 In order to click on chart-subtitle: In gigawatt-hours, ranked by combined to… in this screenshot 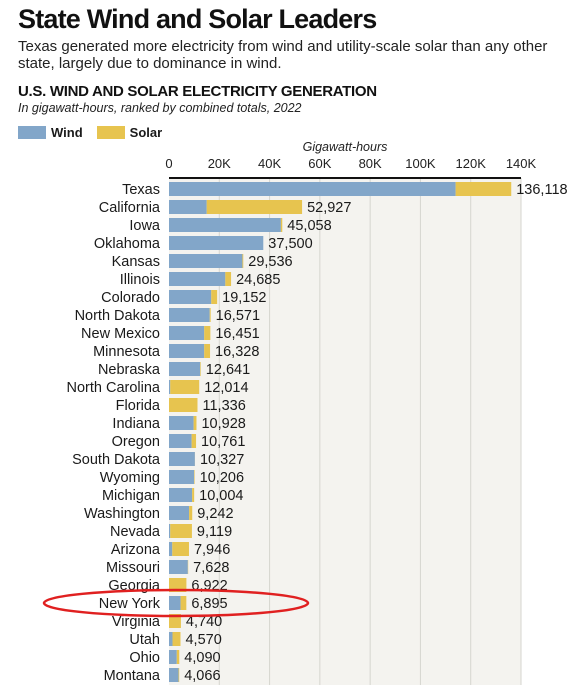, I will do `click(160, 108)`.